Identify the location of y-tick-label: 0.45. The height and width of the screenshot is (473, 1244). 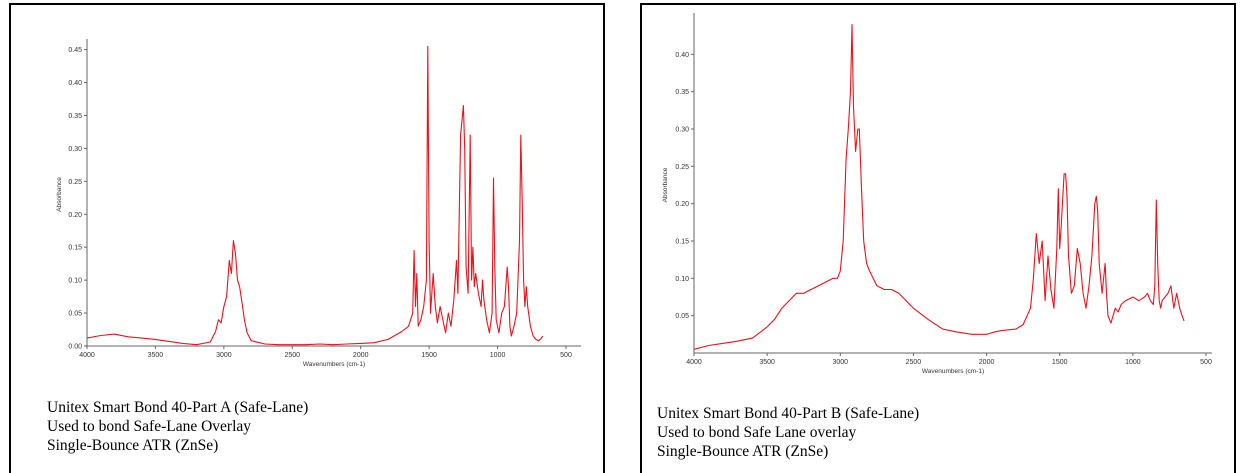
(75, 50).